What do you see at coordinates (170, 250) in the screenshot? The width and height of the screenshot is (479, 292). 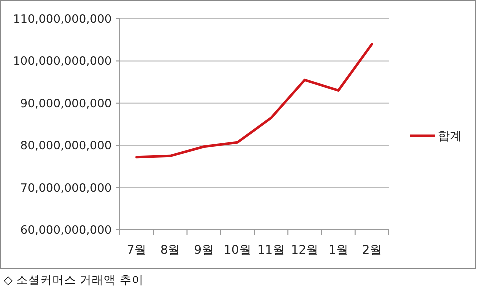 I see `x-tick-label: 8월` at bounding box center [170, 250].